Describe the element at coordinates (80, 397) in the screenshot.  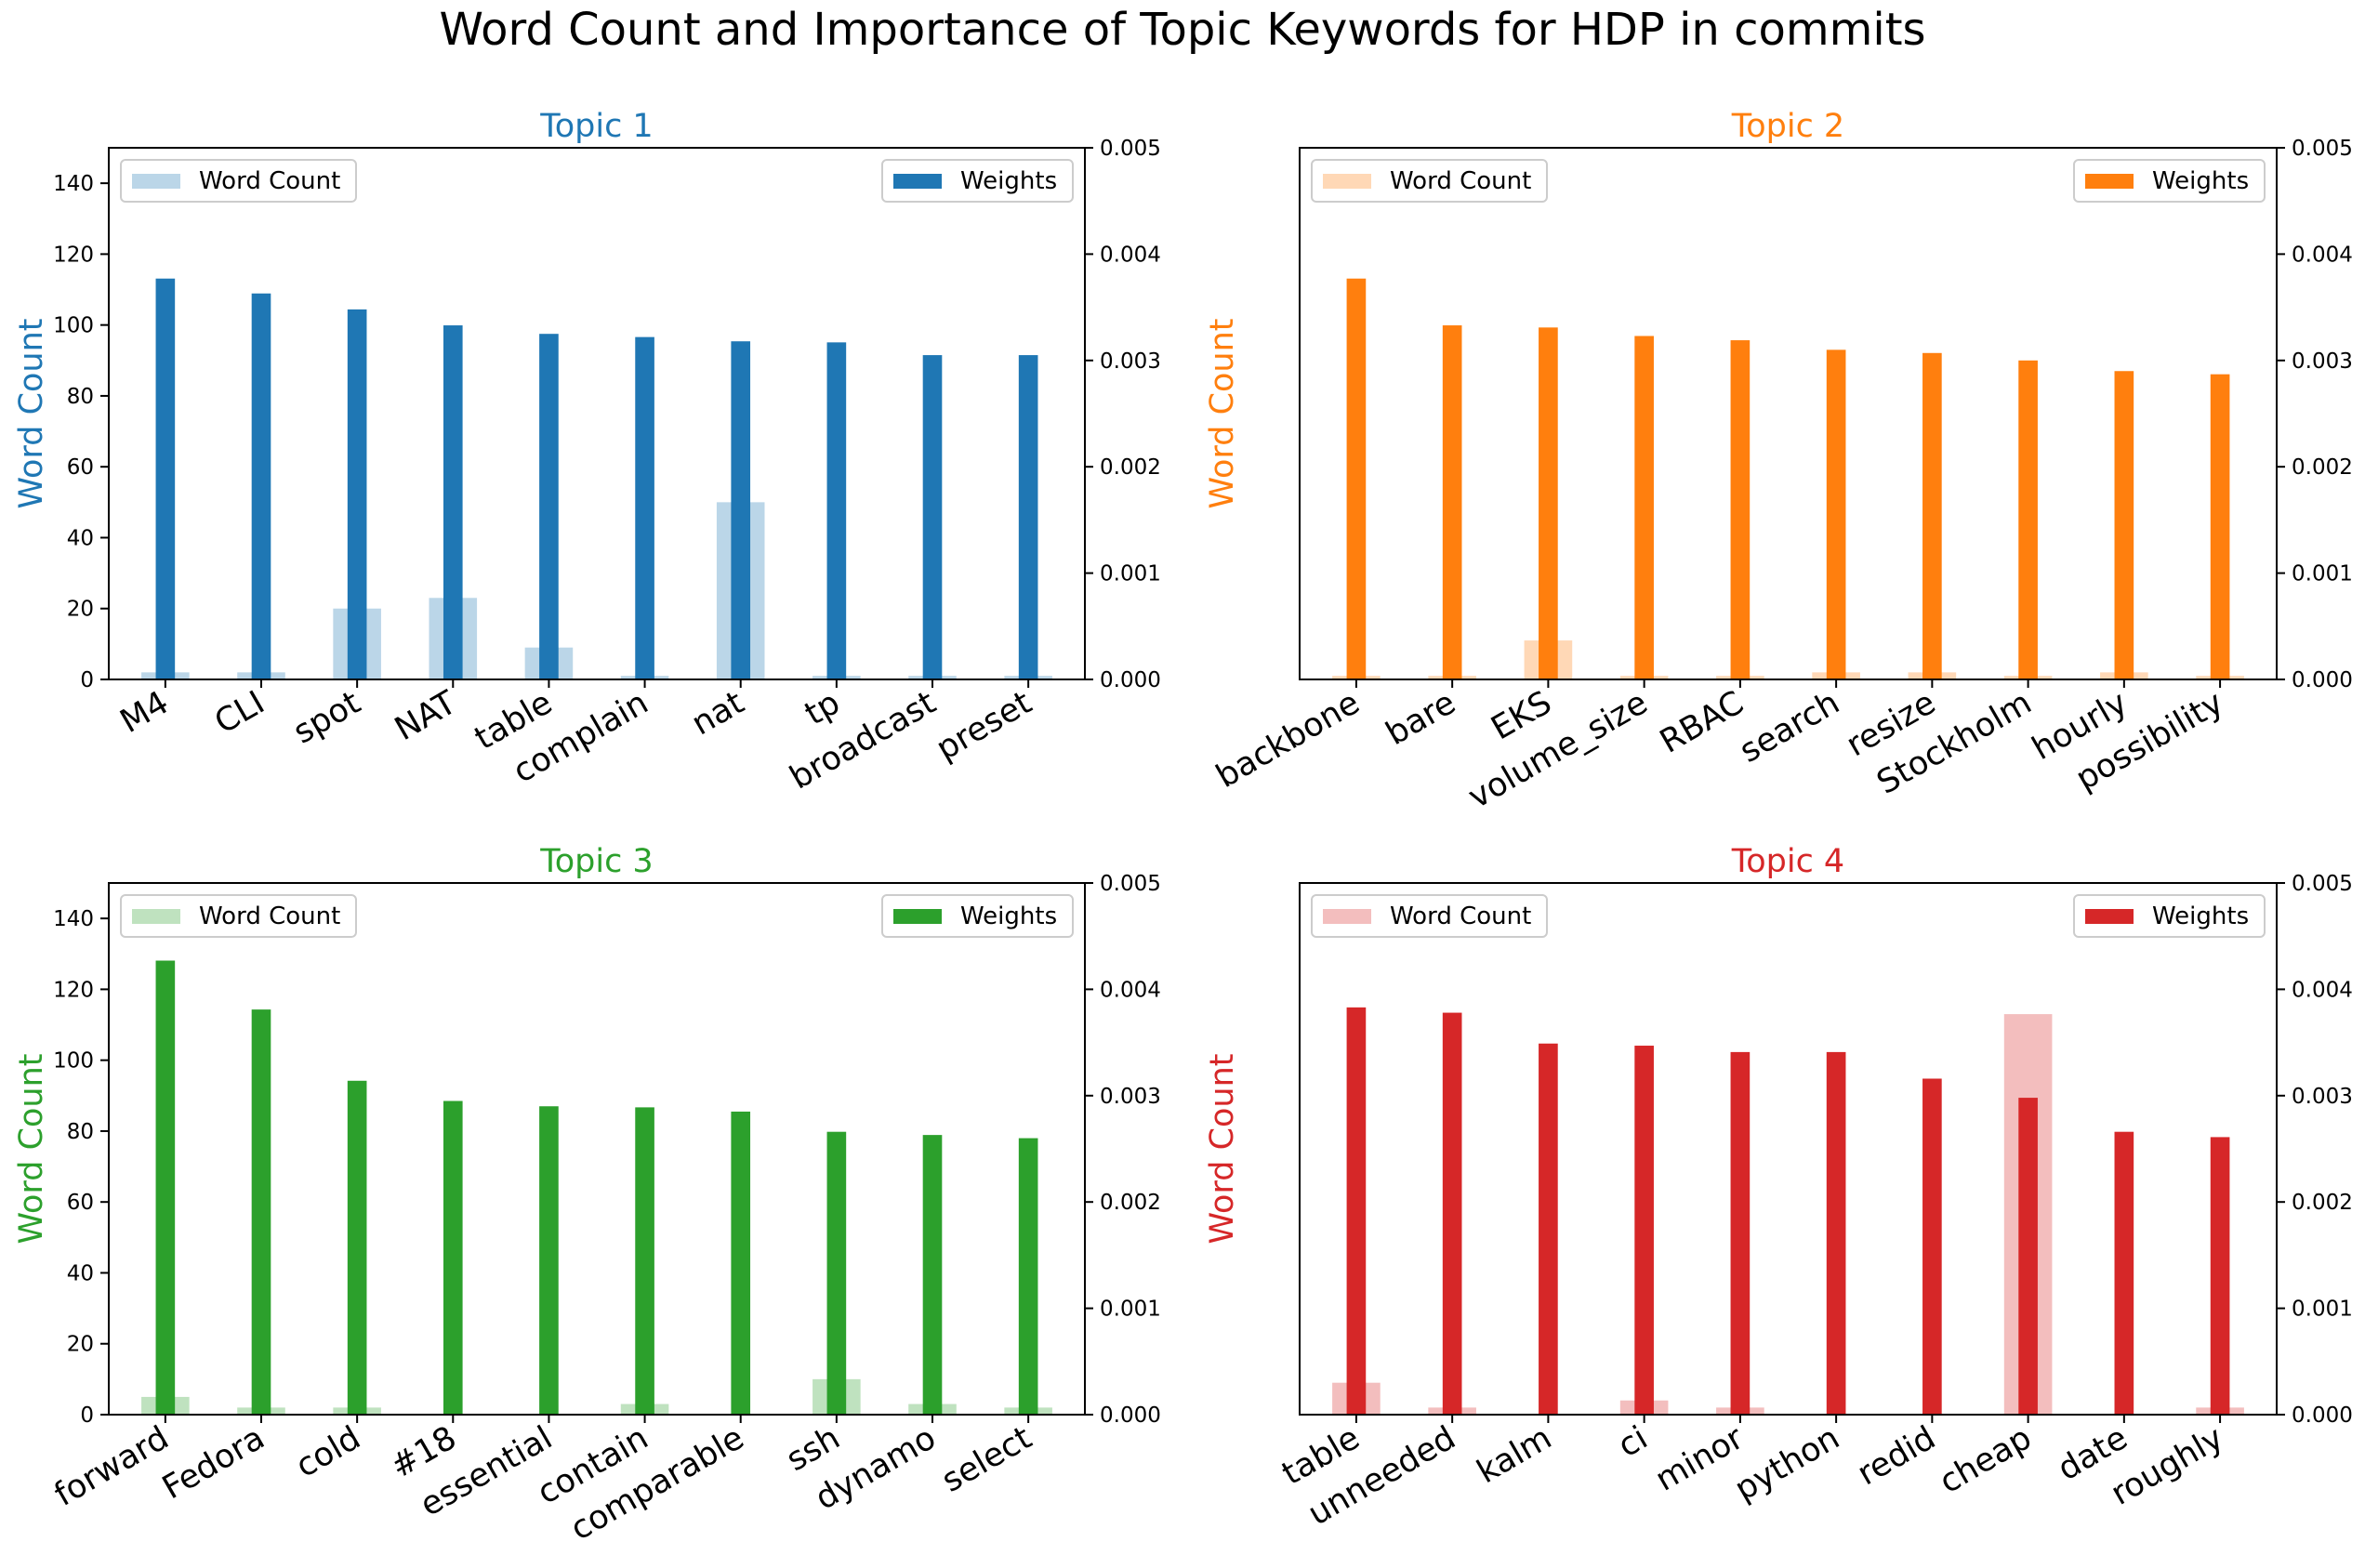
I see `y-tick-label: 80` at that location.